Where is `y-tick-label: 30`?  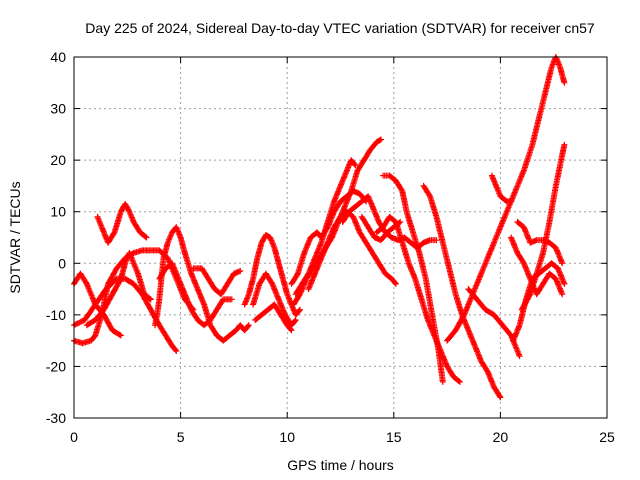 y-tick-label: 30 is located at coordinates (58, 109).